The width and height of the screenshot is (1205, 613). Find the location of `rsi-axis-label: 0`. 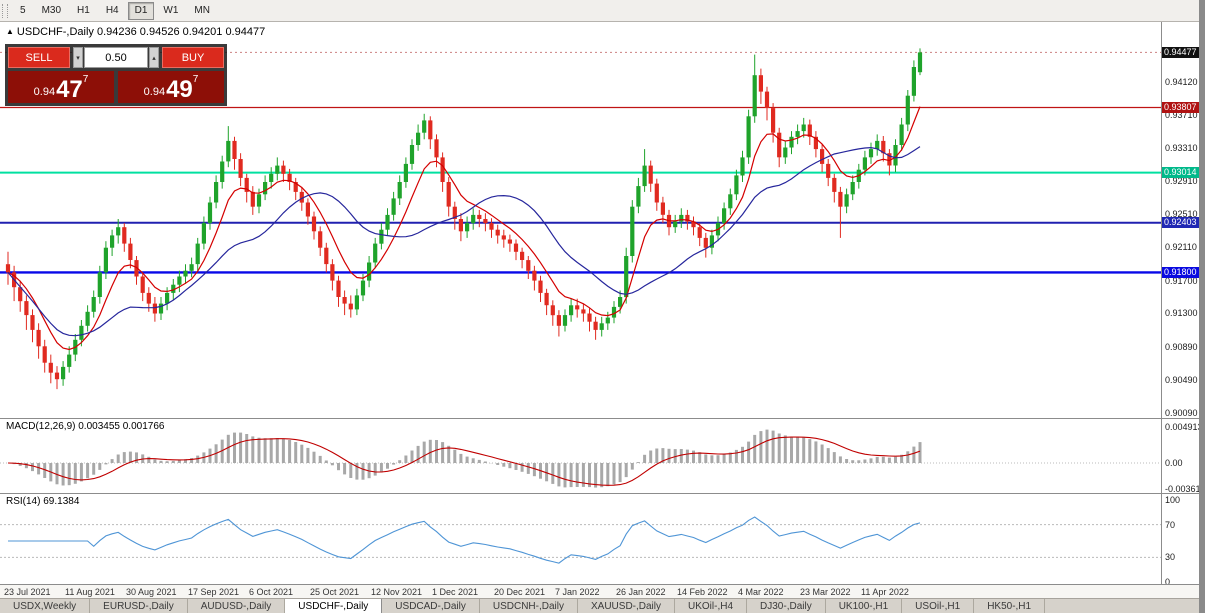

rsi-axis-label: 0 is located at coordinates (1168, 582).